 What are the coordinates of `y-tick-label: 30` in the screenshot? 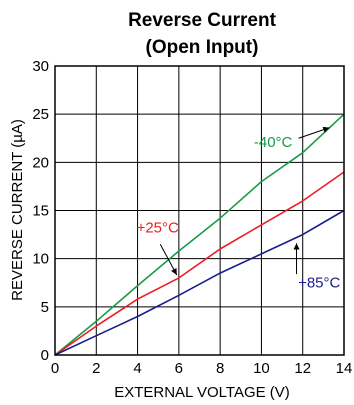 It's located at (40, 66).